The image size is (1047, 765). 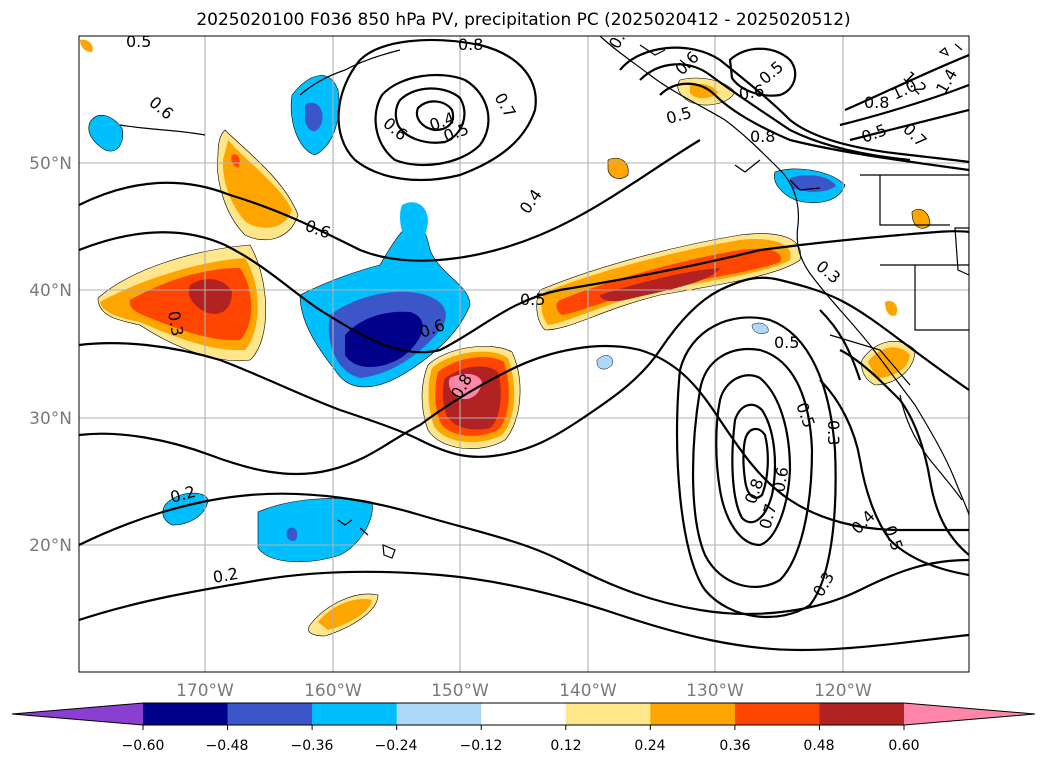 What do you see at coordinates (524, 691) in the screenshot?
I see `longitude-labels: 170°W 160°W 150°W 140°W 130°W 120°W` at bounding box center [524, 691].